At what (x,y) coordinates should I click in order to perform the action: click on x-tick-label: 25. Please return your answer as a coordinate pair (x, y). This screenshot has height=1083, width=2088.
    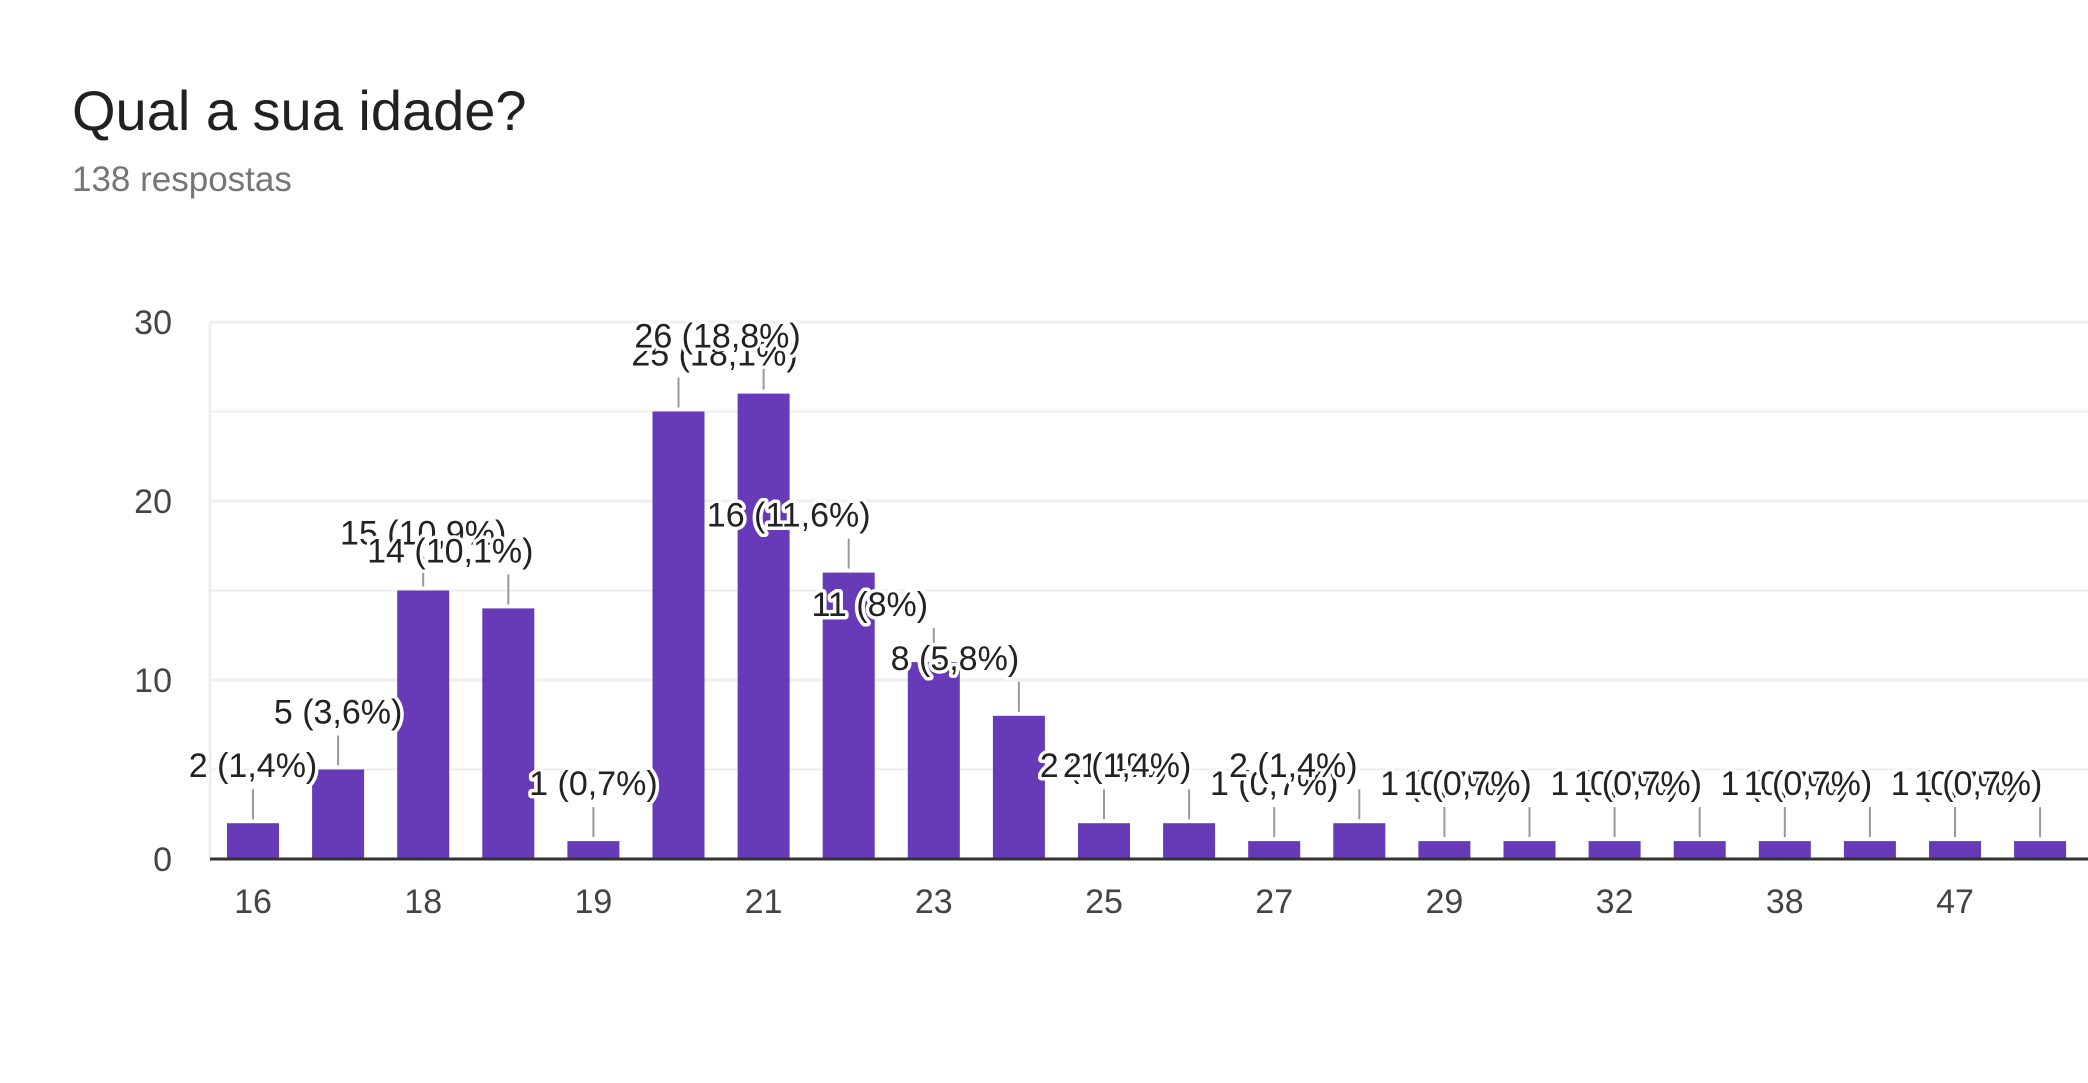
    Looking at the image, I should click on (1104, 902).